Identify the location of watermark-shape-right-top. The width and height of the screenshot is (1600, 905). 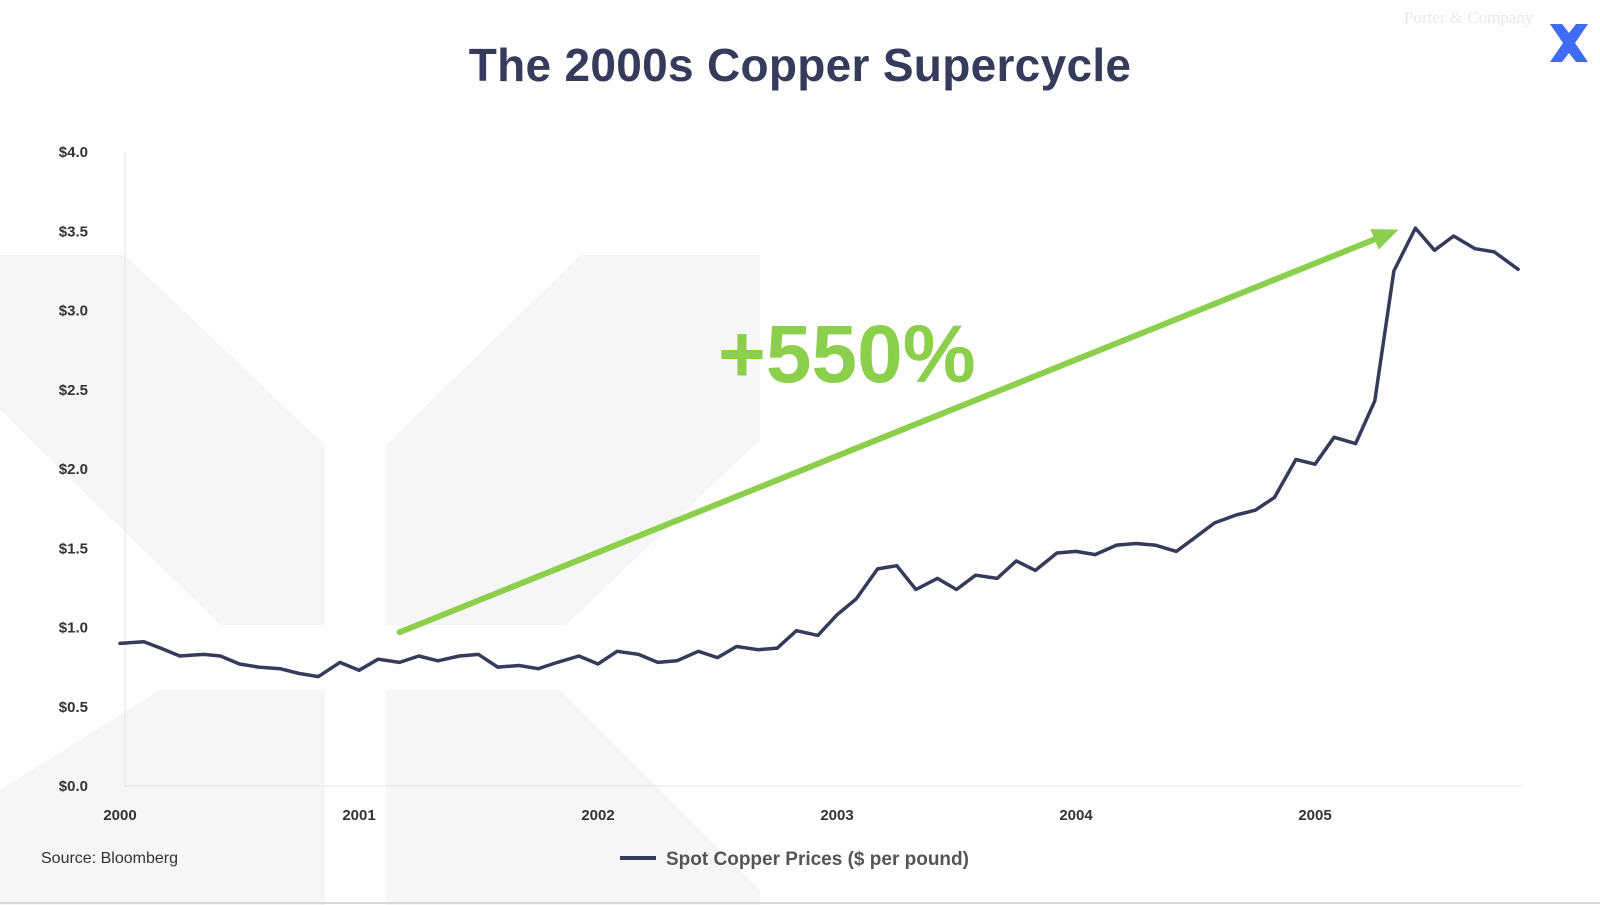
(573, 440).